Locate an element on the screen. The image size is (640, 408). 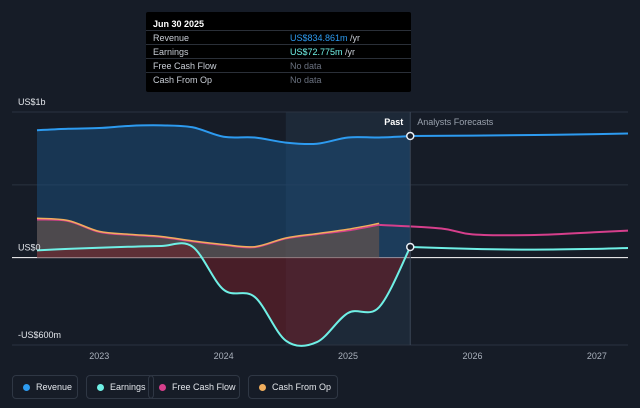
y-tick-label: -US$600m is located at coordinates (39, 335).